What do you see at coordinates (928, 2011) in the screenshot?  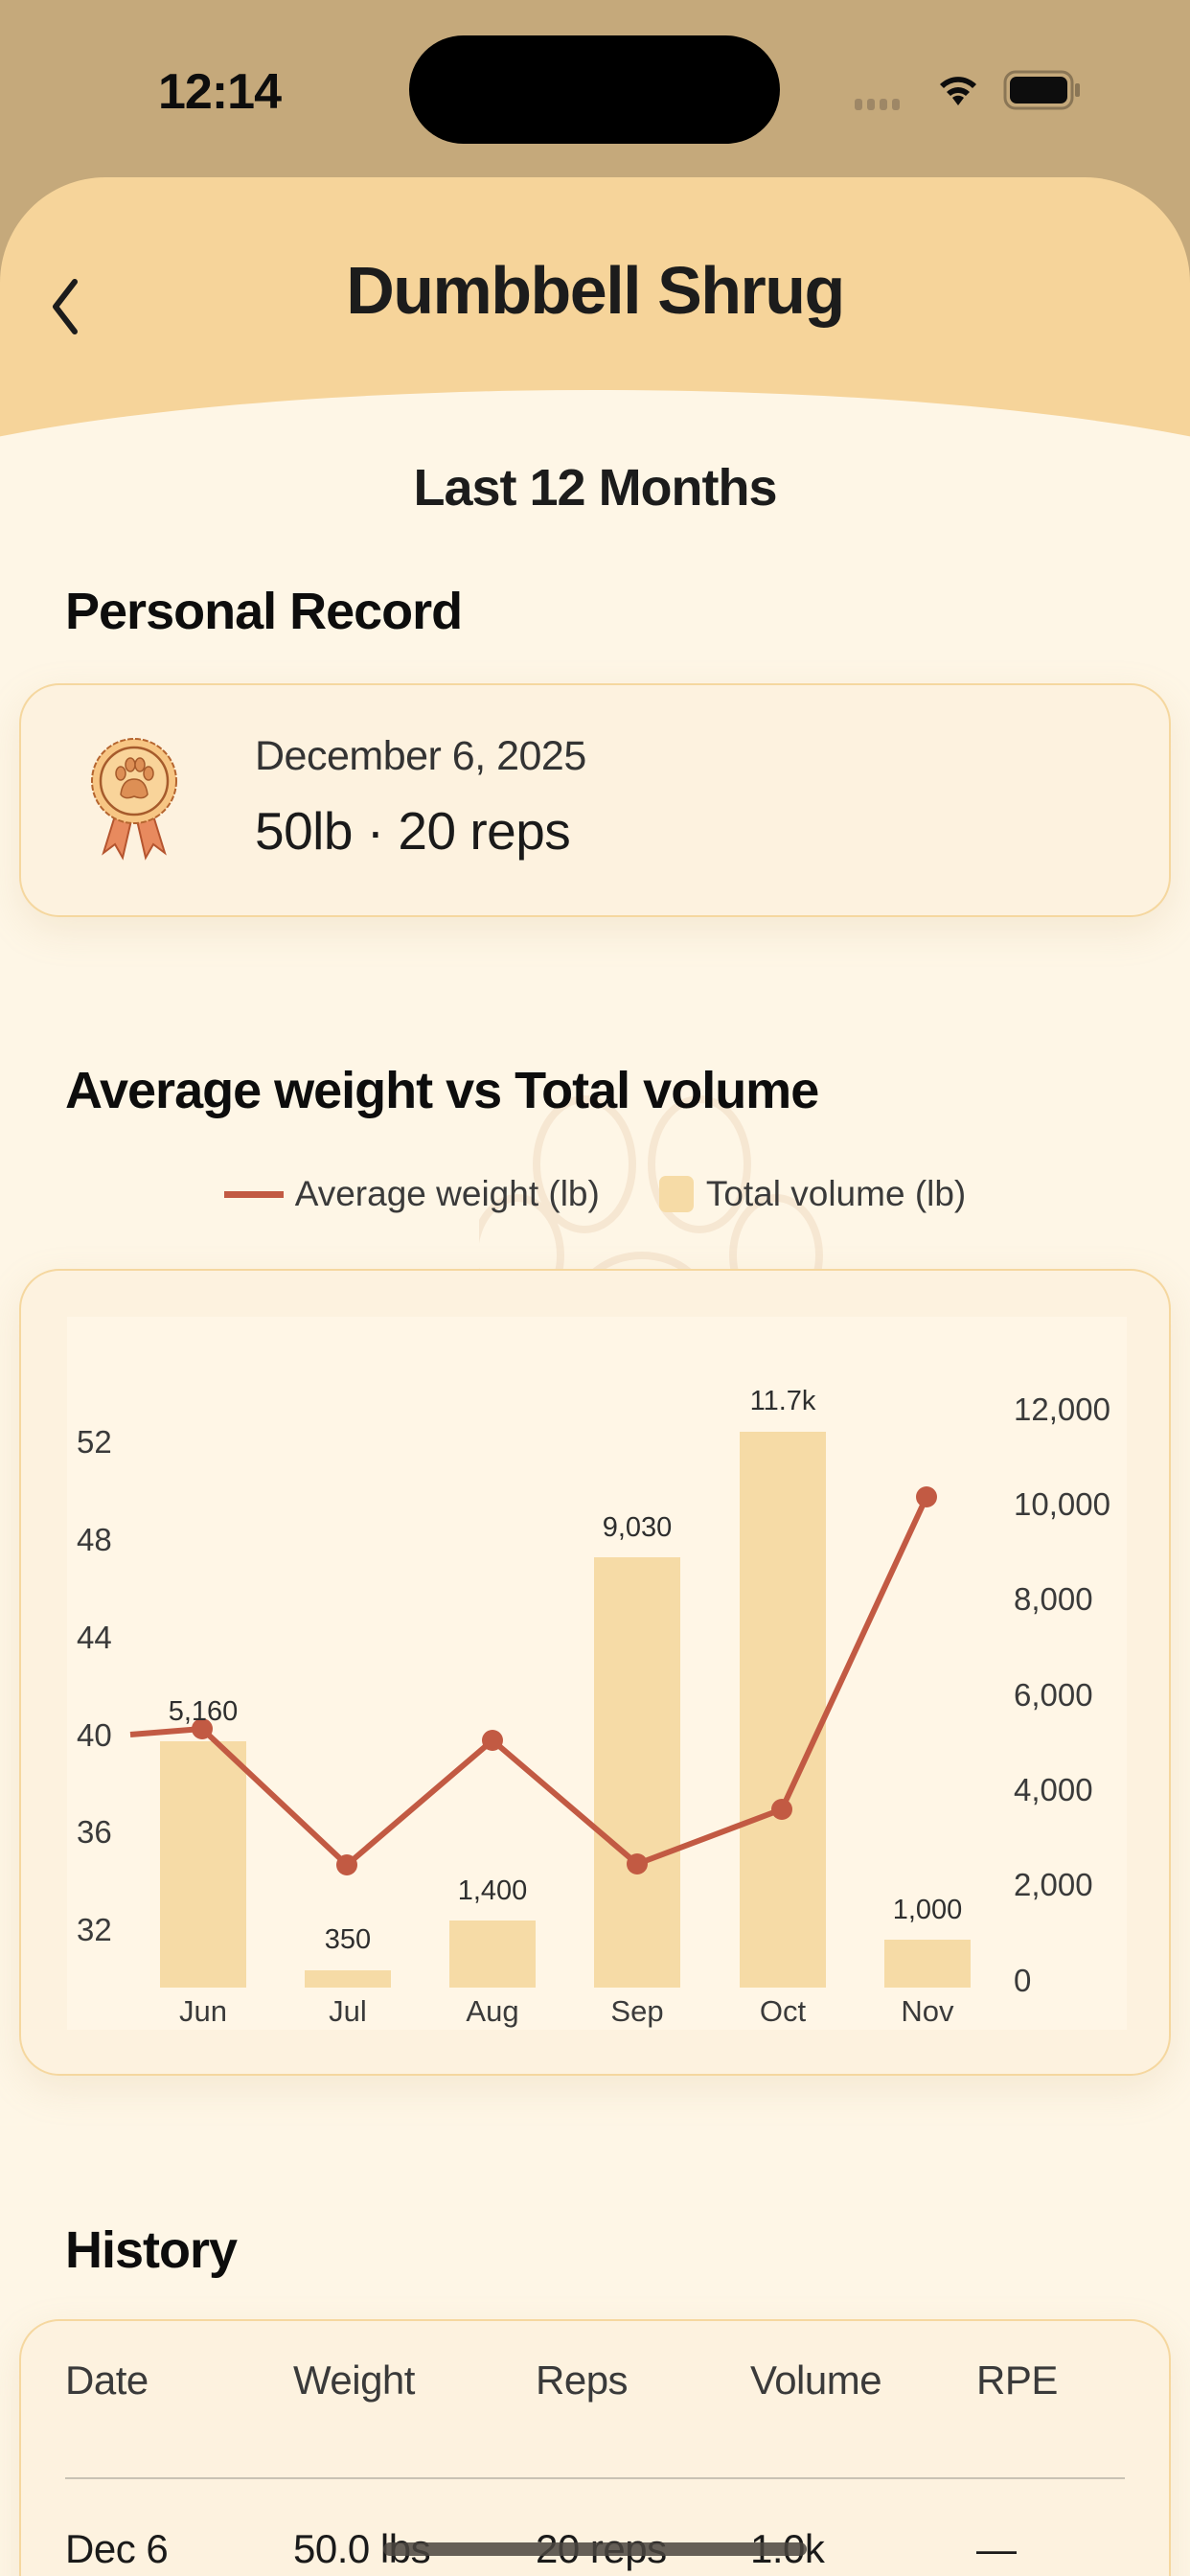 I see `x-axis-label: Nov` at bounding box center [928, 2011].